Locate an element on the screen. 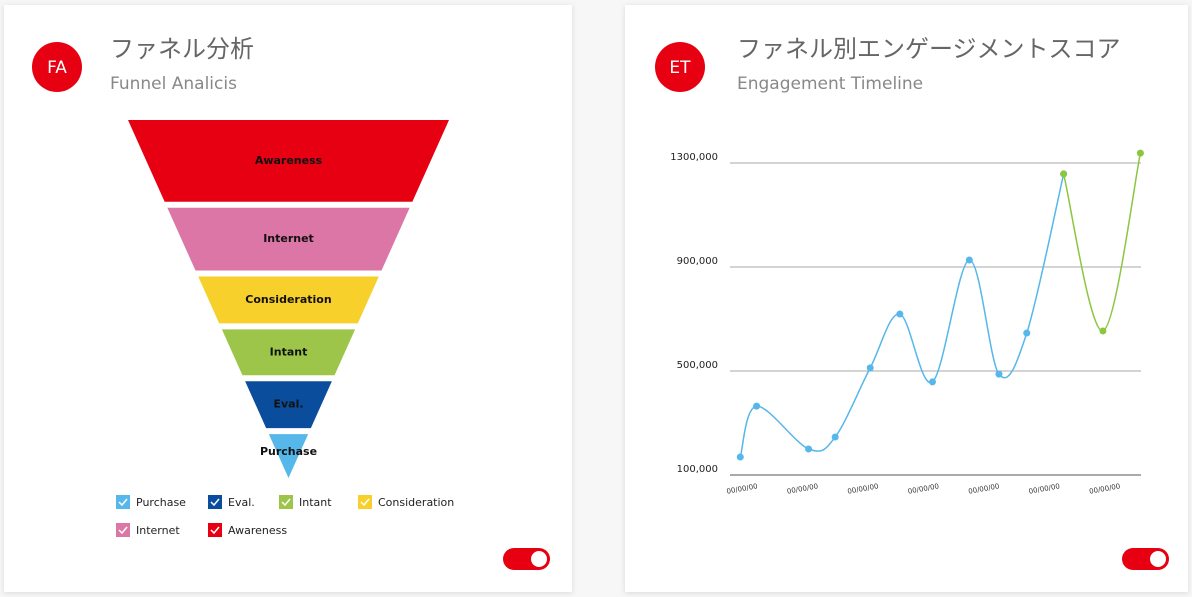  segment-label: Intant is located at coordinates (289, 351).